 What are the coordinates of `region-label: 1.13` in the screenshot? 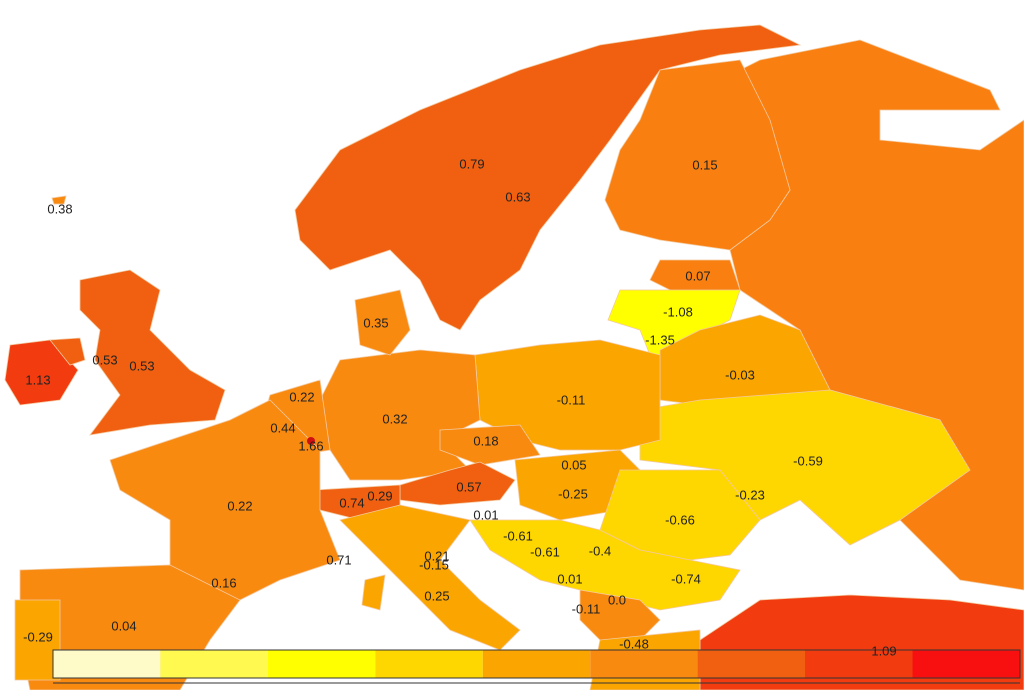 It's located at (37, 379).